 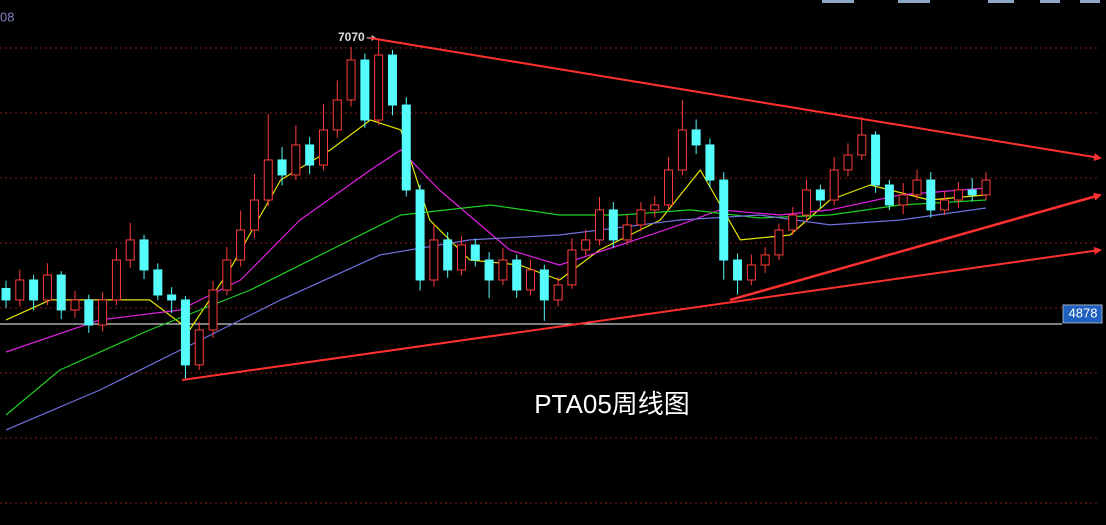 What do you see at coordinates (7, 16) in the screenshot?
I see `corner-label: 08` at bounding box center [7, 16].